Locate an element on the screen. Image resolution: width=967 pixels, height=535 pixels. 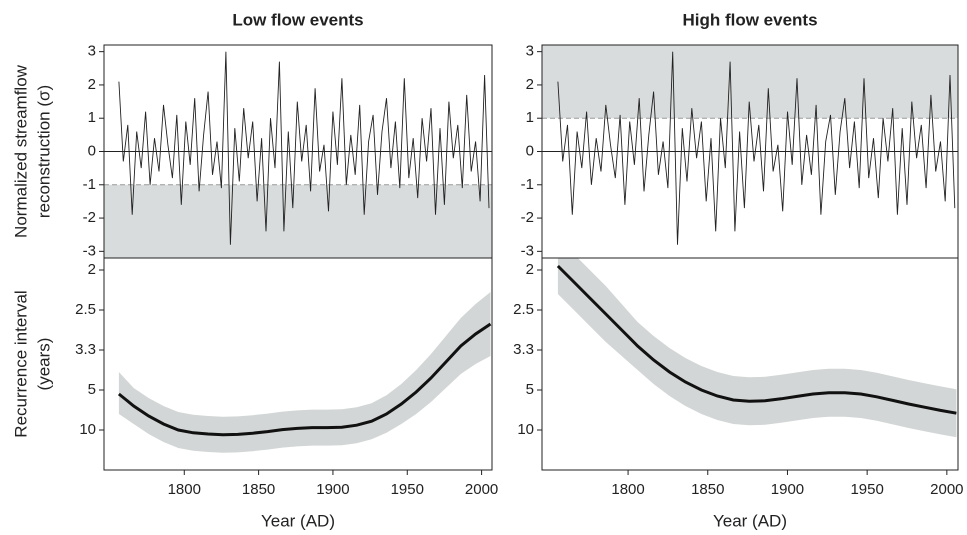
y-axis-label: (years) is located at coordinates (43, 364).